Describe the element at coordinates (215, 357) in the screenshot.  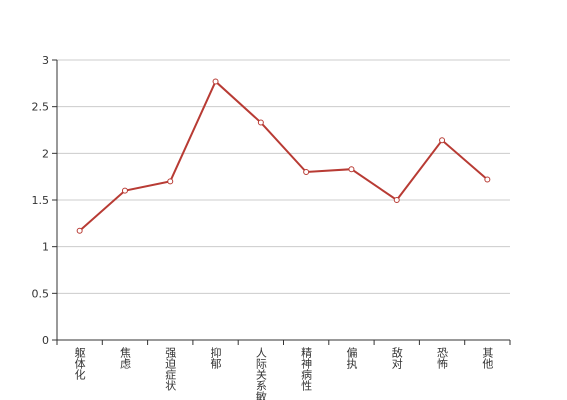
I see `x-tick-label: 抑郁` at that location.